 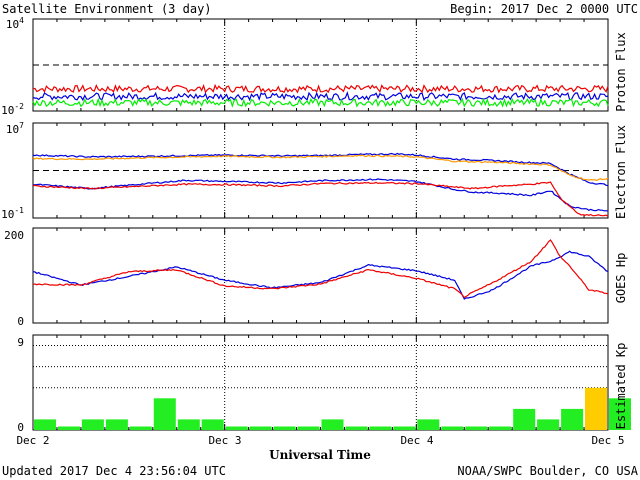 I want to click on x-axis-title: Universal Time, so click(x=320, y=455).